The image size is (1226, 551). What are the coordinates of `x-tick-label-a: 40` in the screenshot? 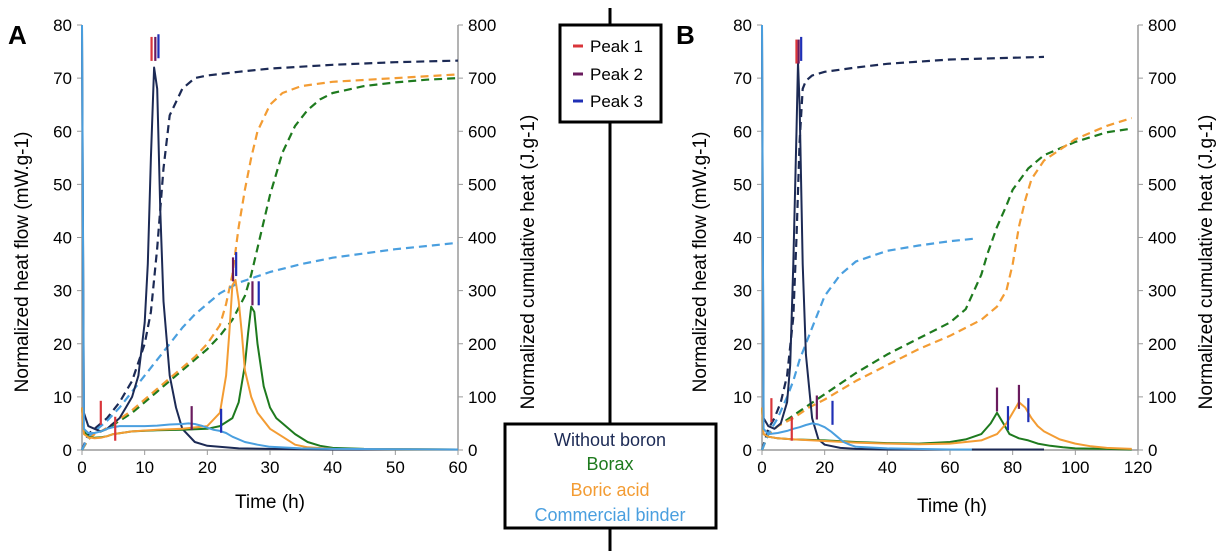 It's located at (332, 467).